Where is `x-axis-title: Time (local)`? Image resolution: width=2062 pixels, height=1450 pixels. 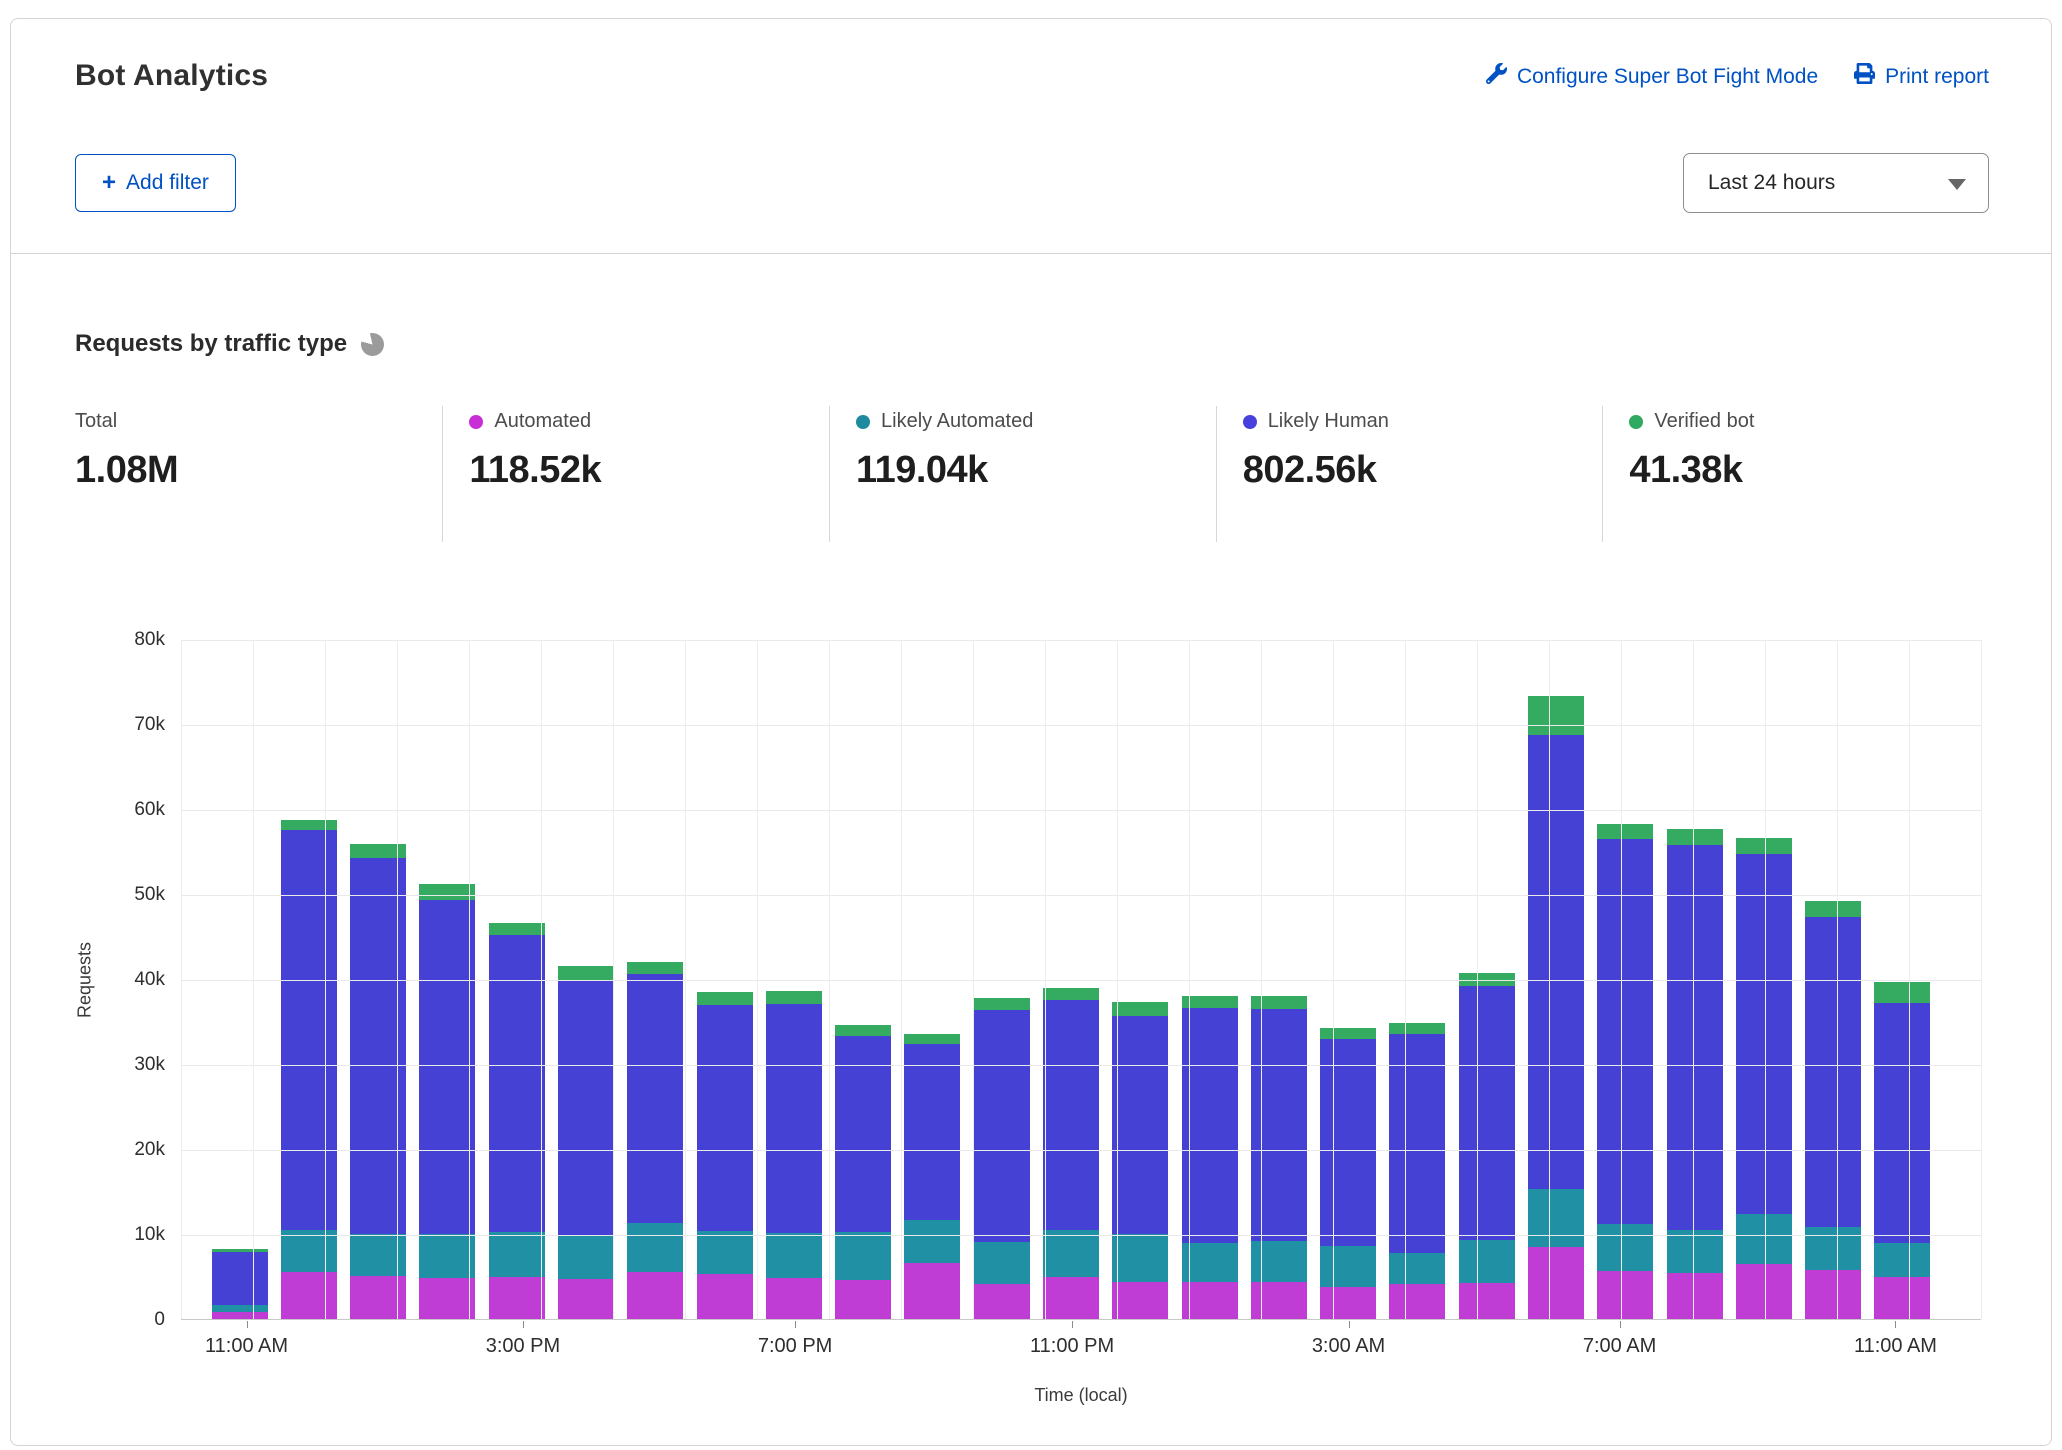 x-axis-title: Time (local) is located at coordinates (1081, 1395).